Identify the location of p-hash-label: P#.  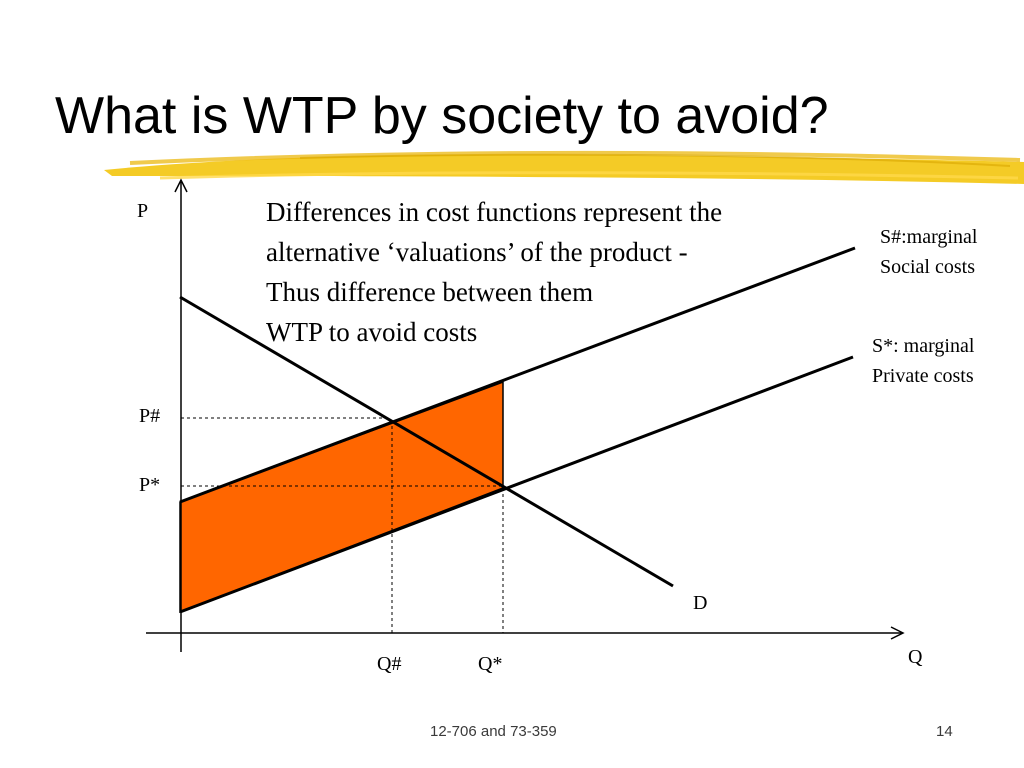
(150, 416).